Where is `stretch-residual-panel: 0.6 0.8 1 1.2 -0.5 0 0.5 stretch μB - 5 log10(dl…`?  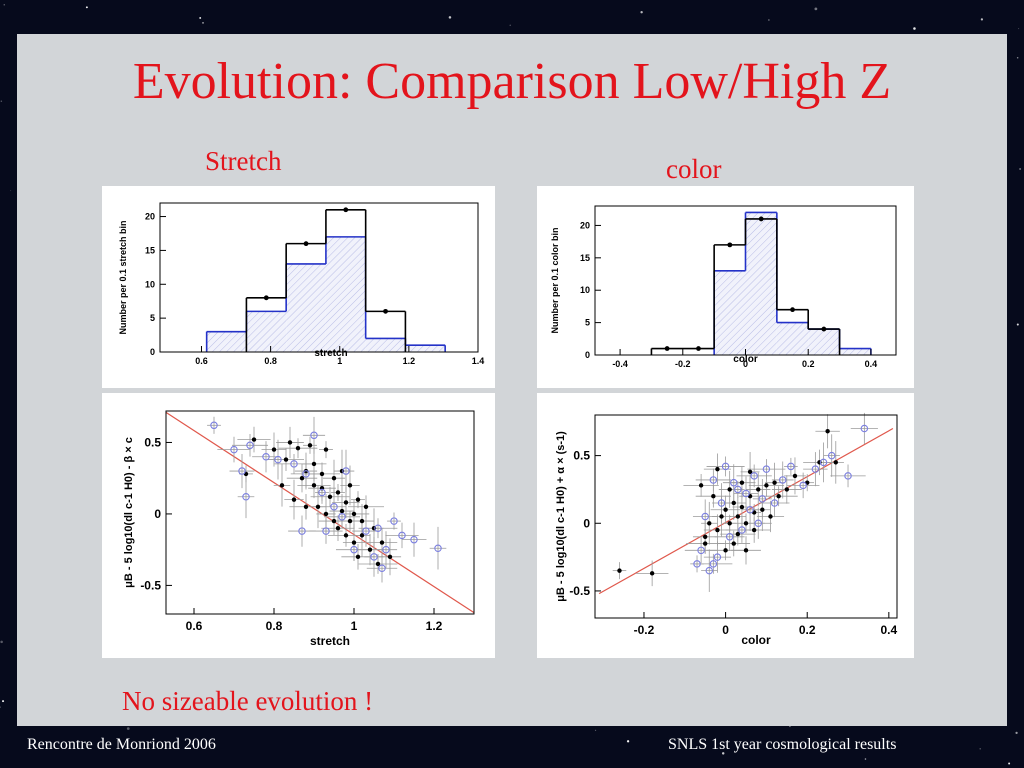 stretch-residual-panel: 0.6 0.8 1 1.2 -0.5 0 0.5 stretch μB - 5 log10(dl… is located at coordinates (298, 525).